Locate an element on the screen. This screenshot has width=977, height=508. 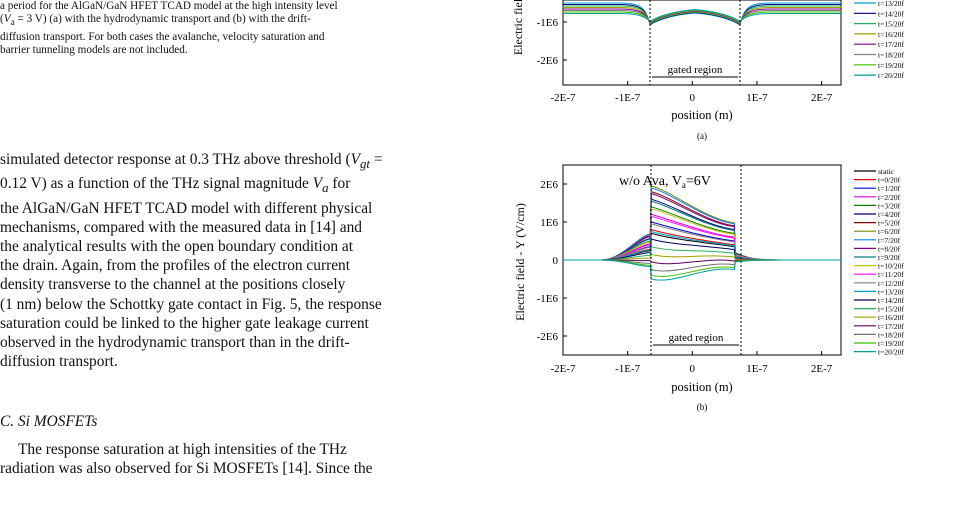
x-axis-label-a: position (m) is located at coordinates (701, 115).